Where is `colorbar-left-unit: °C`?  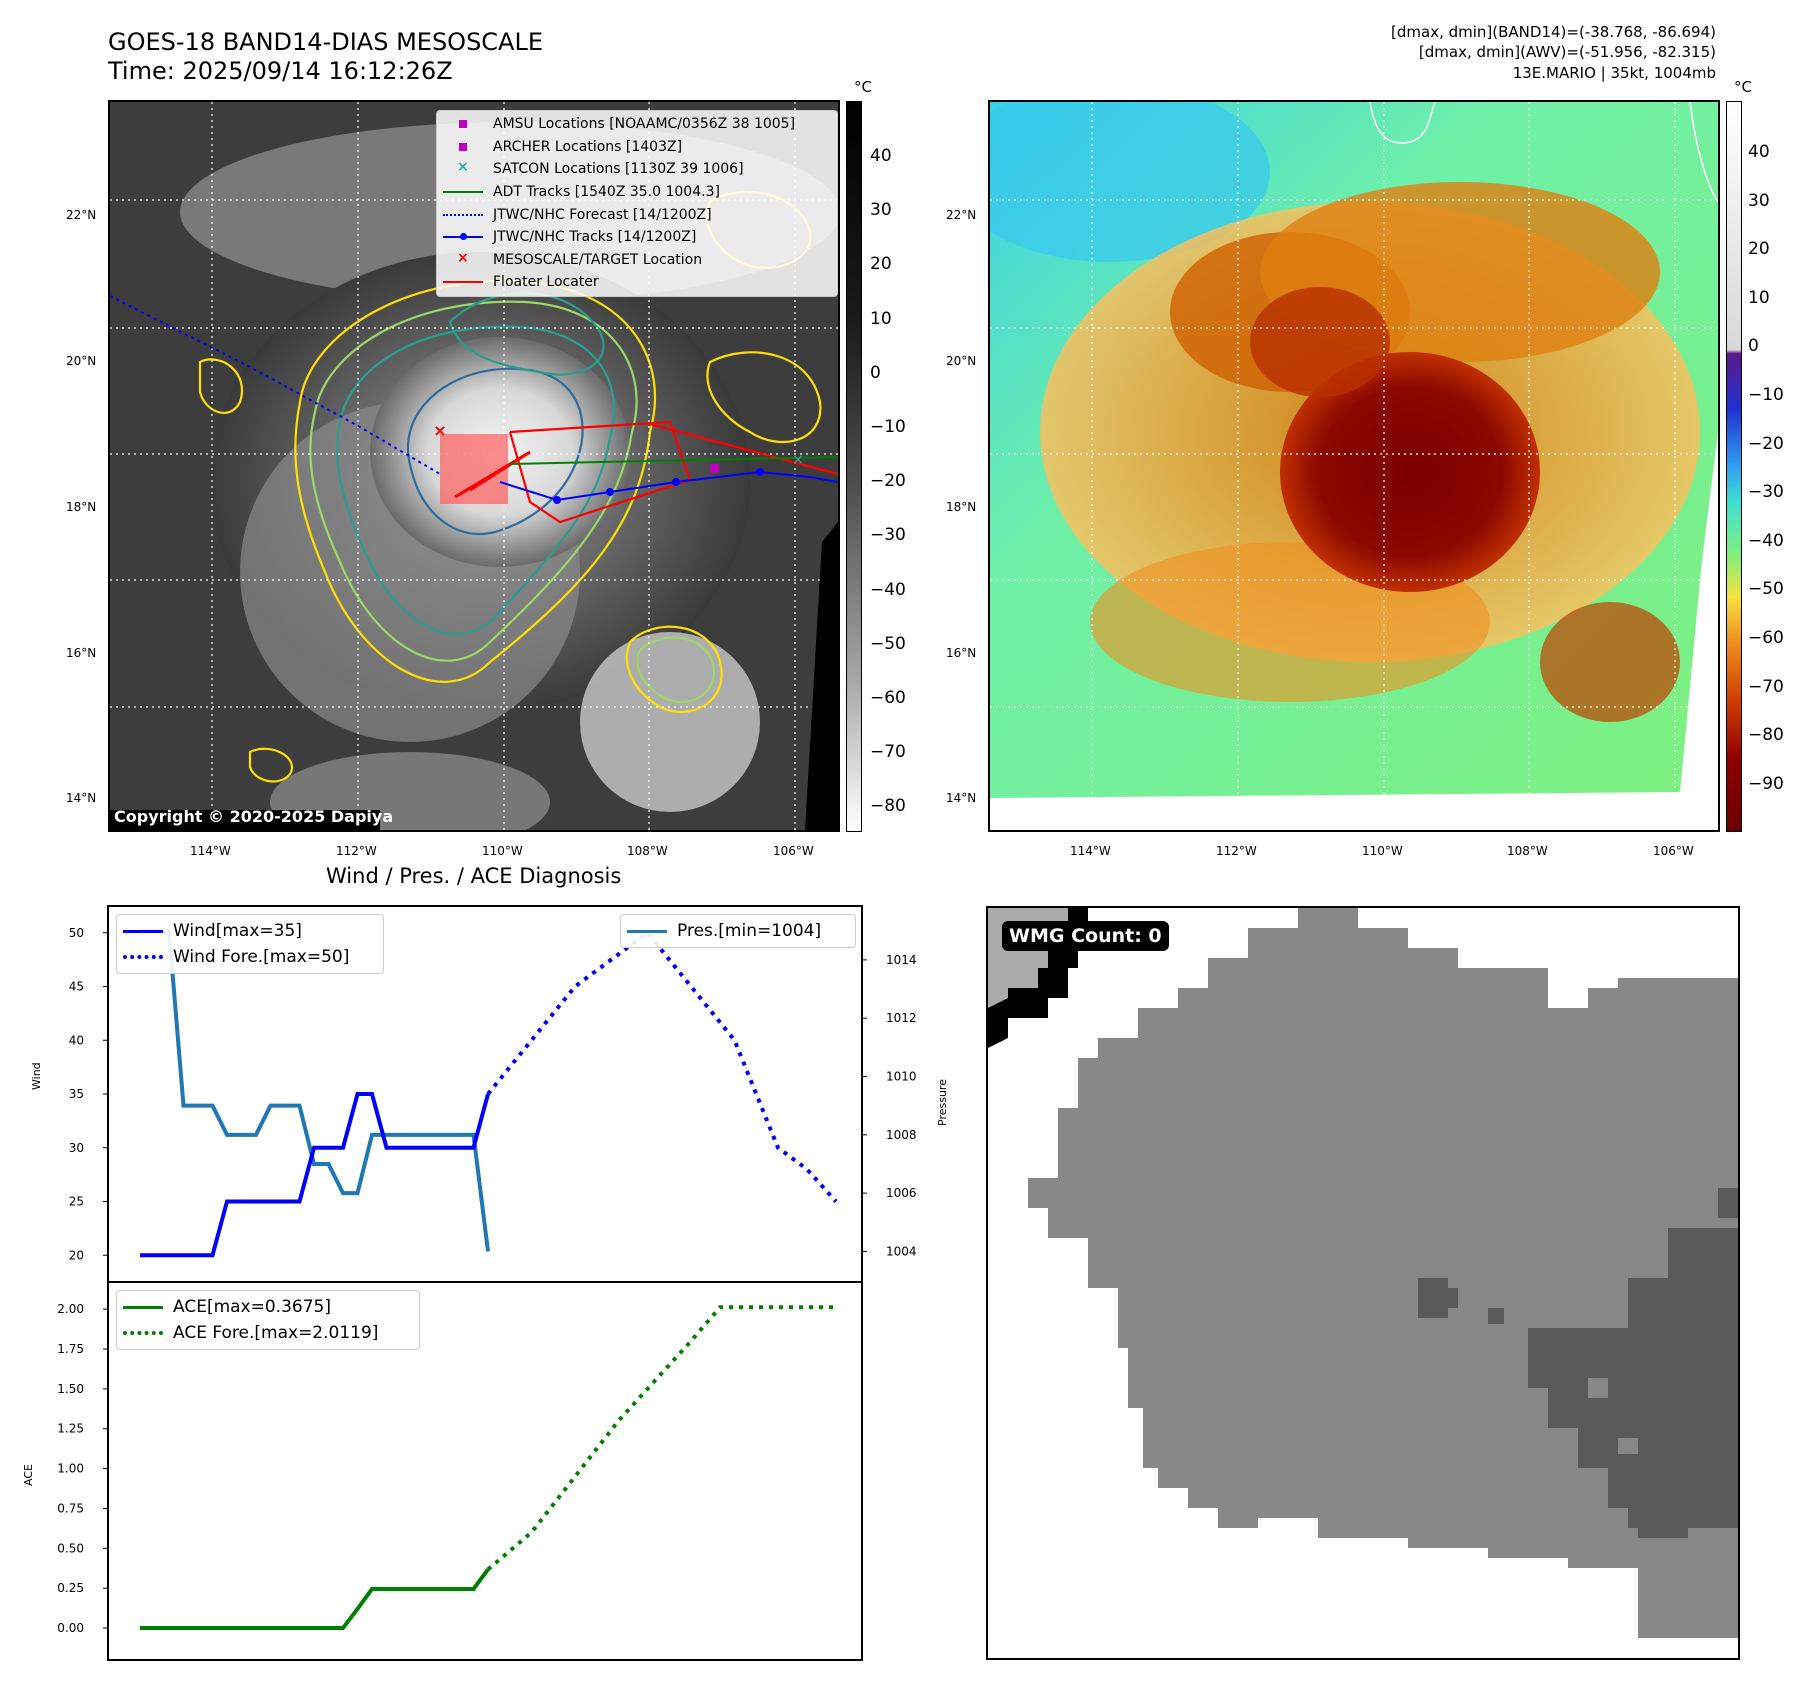 colorbar-left-unit: °C is located at coordinates (863, 87).